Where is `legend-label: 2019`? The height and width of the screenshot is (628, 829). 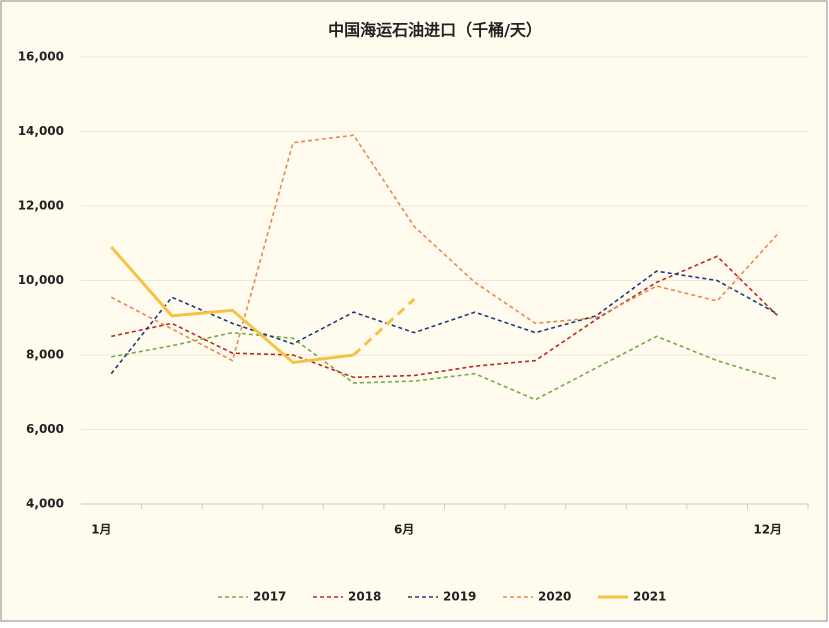 legend-label: 2019 is located at coordinates (459, 597).